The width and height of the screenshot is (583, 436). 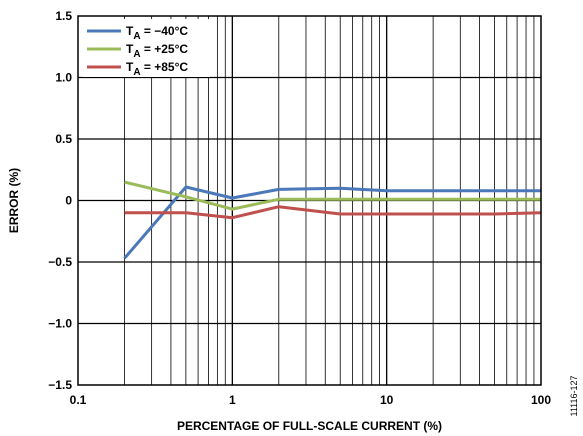 What do you see at coordinates (63, 78) in the screenshot?
I see `y-tick-label: 1.0` at bounding box center [63, 78].